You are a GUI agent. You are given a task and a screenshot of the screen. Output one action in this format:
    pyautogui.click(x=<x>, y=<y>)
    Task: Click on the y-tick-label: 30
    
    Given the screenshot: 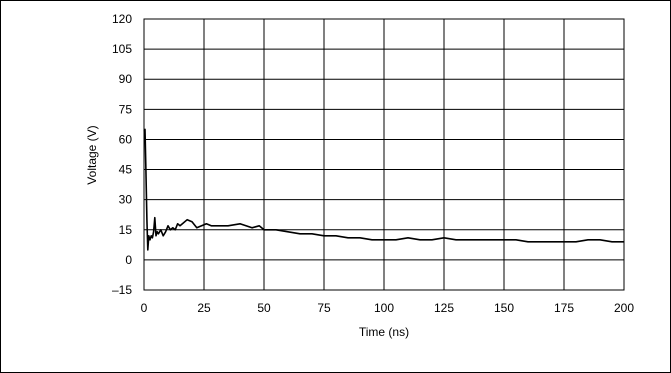 What is the action you would take?
    pyautogui.click(x=126, y=200)
    